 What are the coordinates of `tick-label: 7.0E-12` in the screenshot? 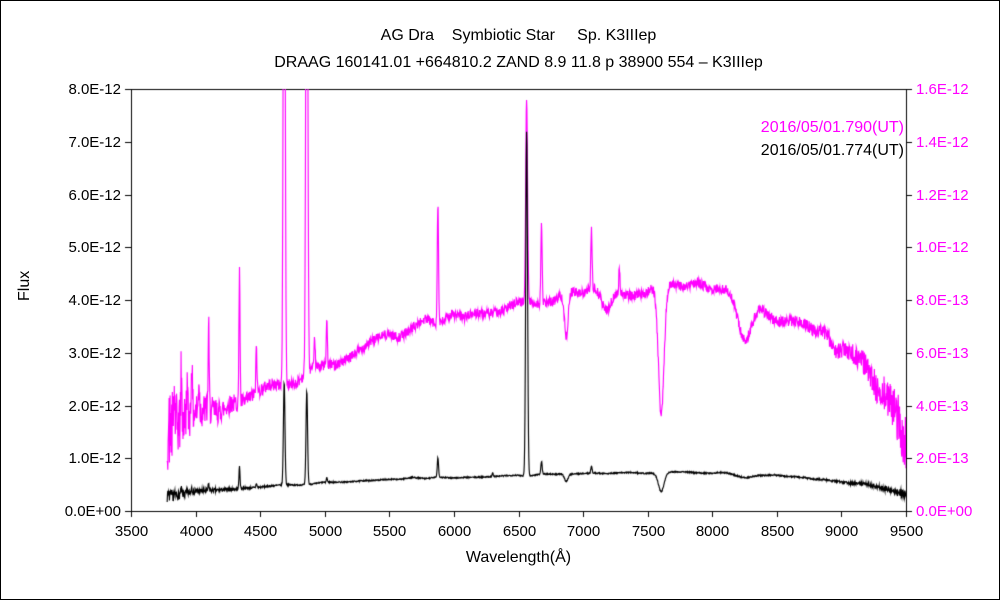 It's located at (94, 142).